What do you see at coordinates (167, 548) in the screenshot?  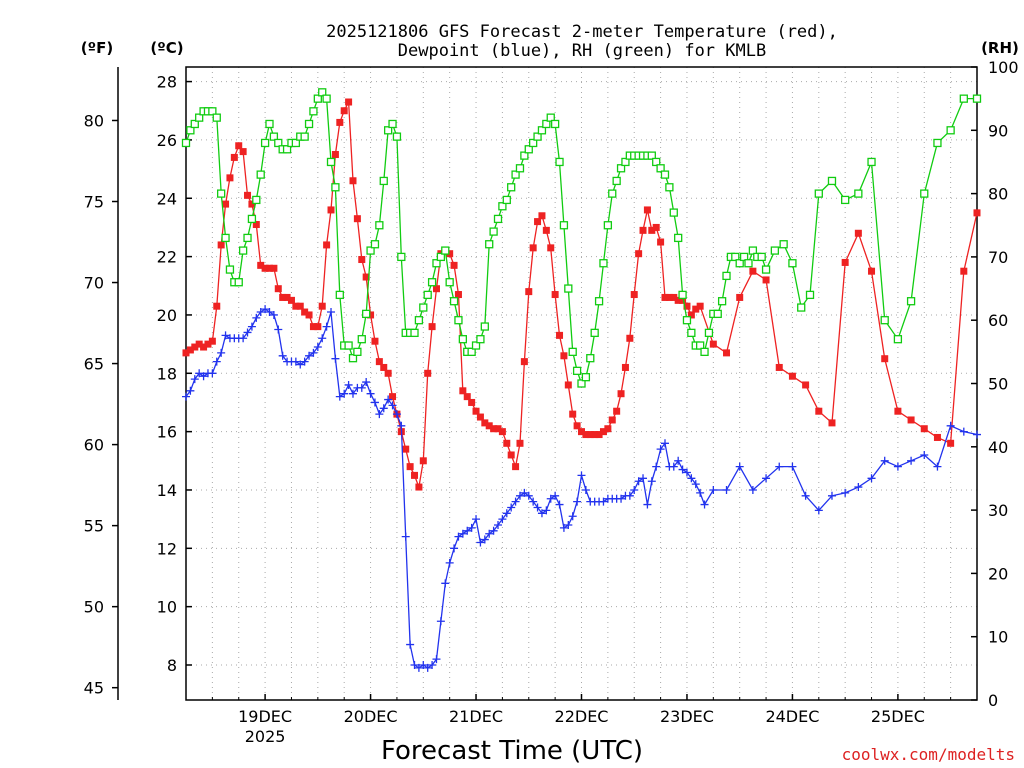 I see `celsius-tick-label: 12` at bounding box center [167, 548].